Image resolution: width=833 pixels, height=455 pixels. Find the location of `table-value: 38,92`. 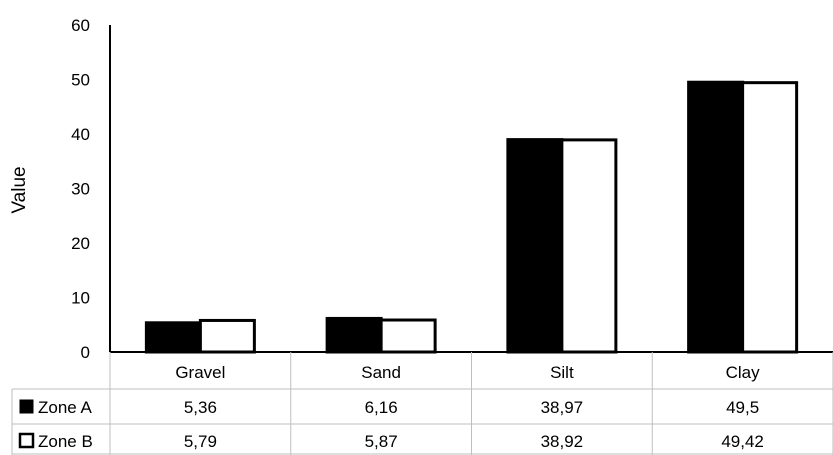

table-value: 38,92 is located at coordinates (562, 441).